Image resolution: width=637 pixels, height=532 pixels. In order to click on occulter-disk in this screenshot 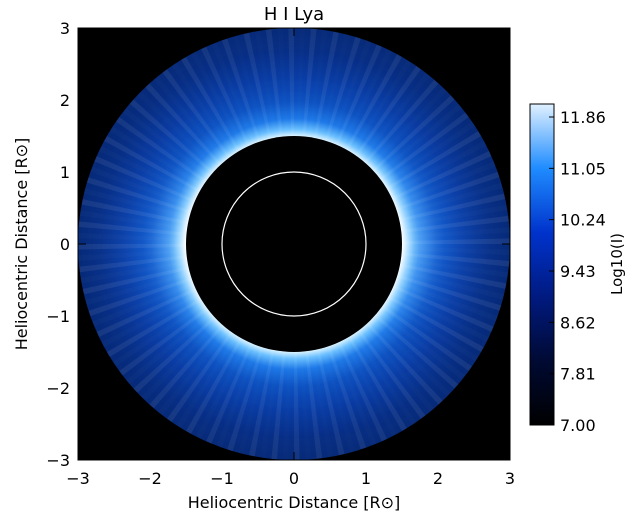, I will do `click(294, 244)`.